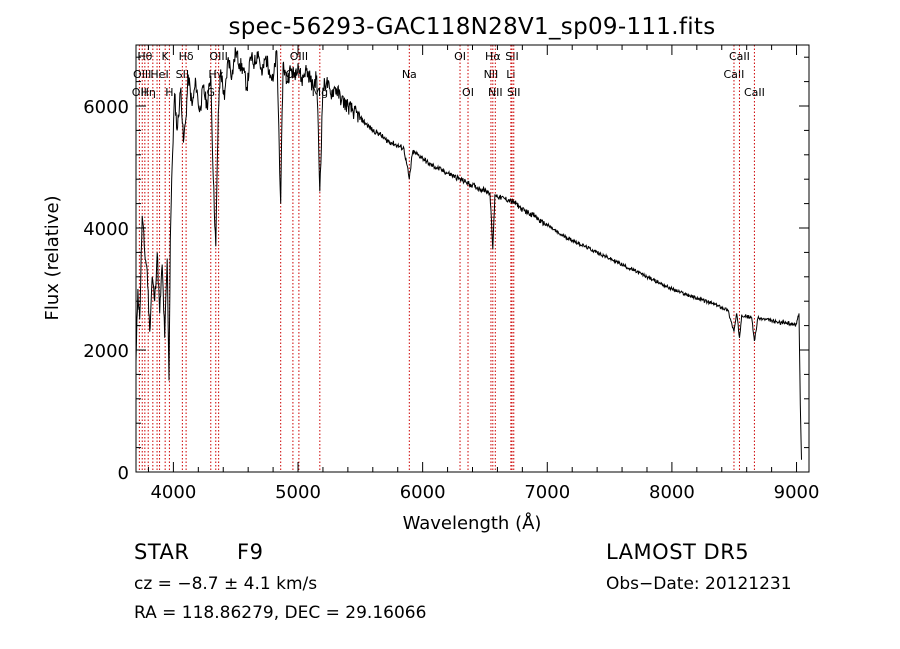  I want to click on y-tick-label: 0, so click(123, 473).